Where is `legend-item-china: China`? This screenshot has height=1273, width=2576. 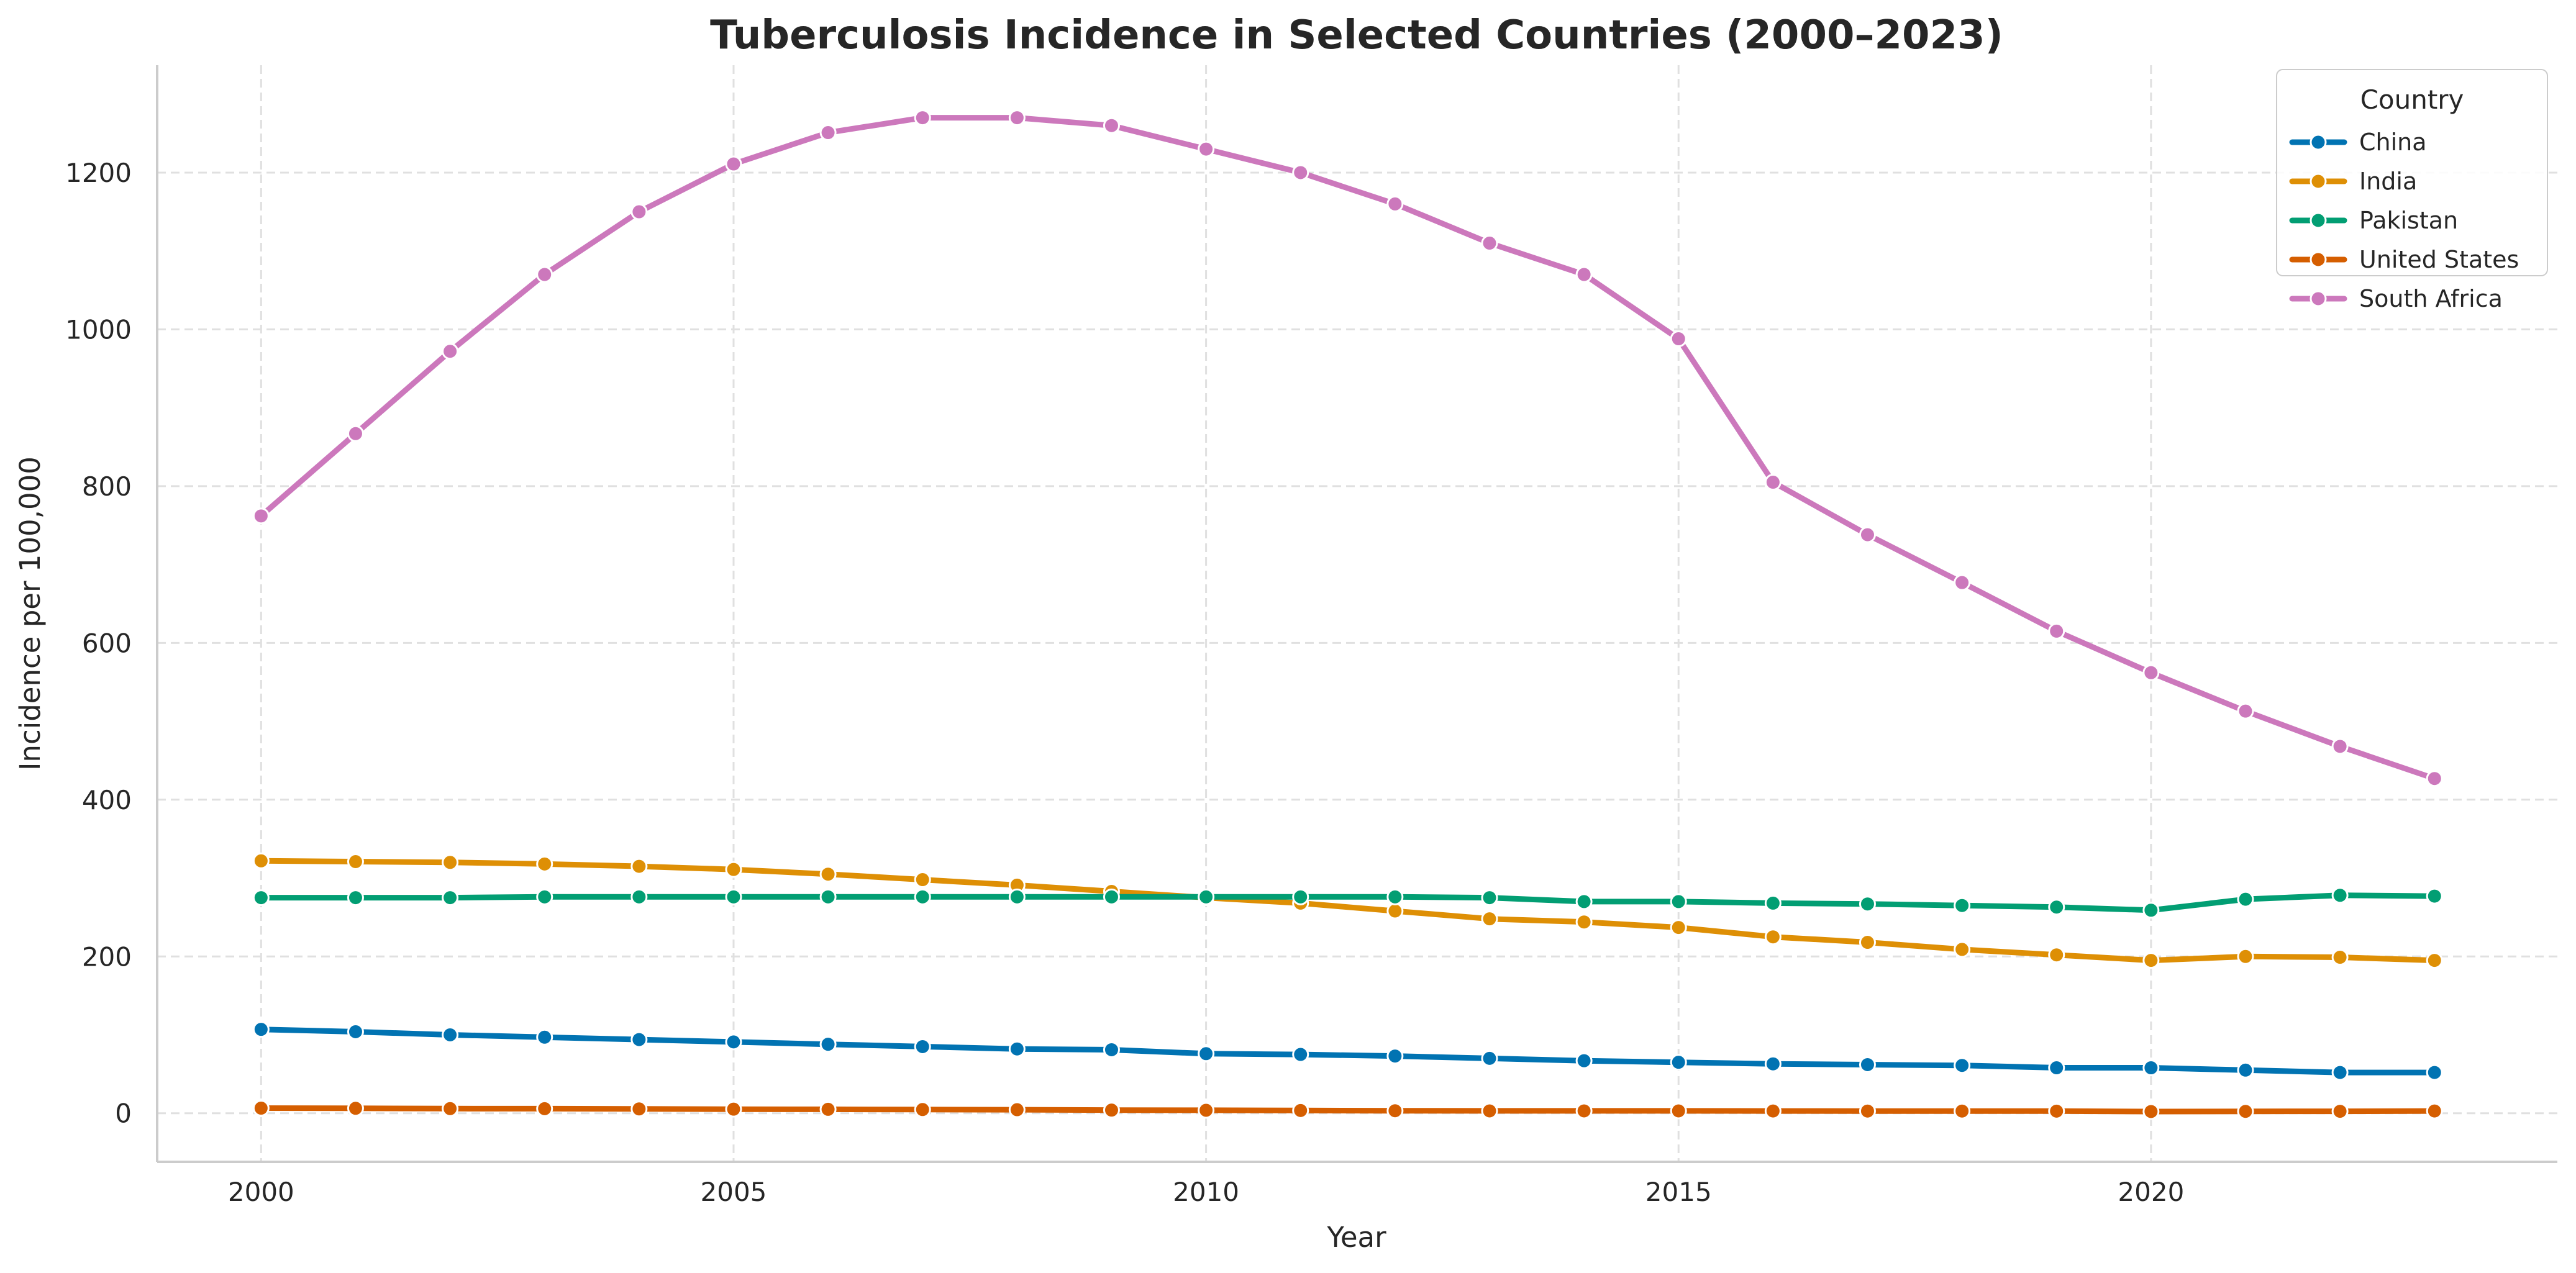 legend-item-china: China is located at coordinates (2358, 142).